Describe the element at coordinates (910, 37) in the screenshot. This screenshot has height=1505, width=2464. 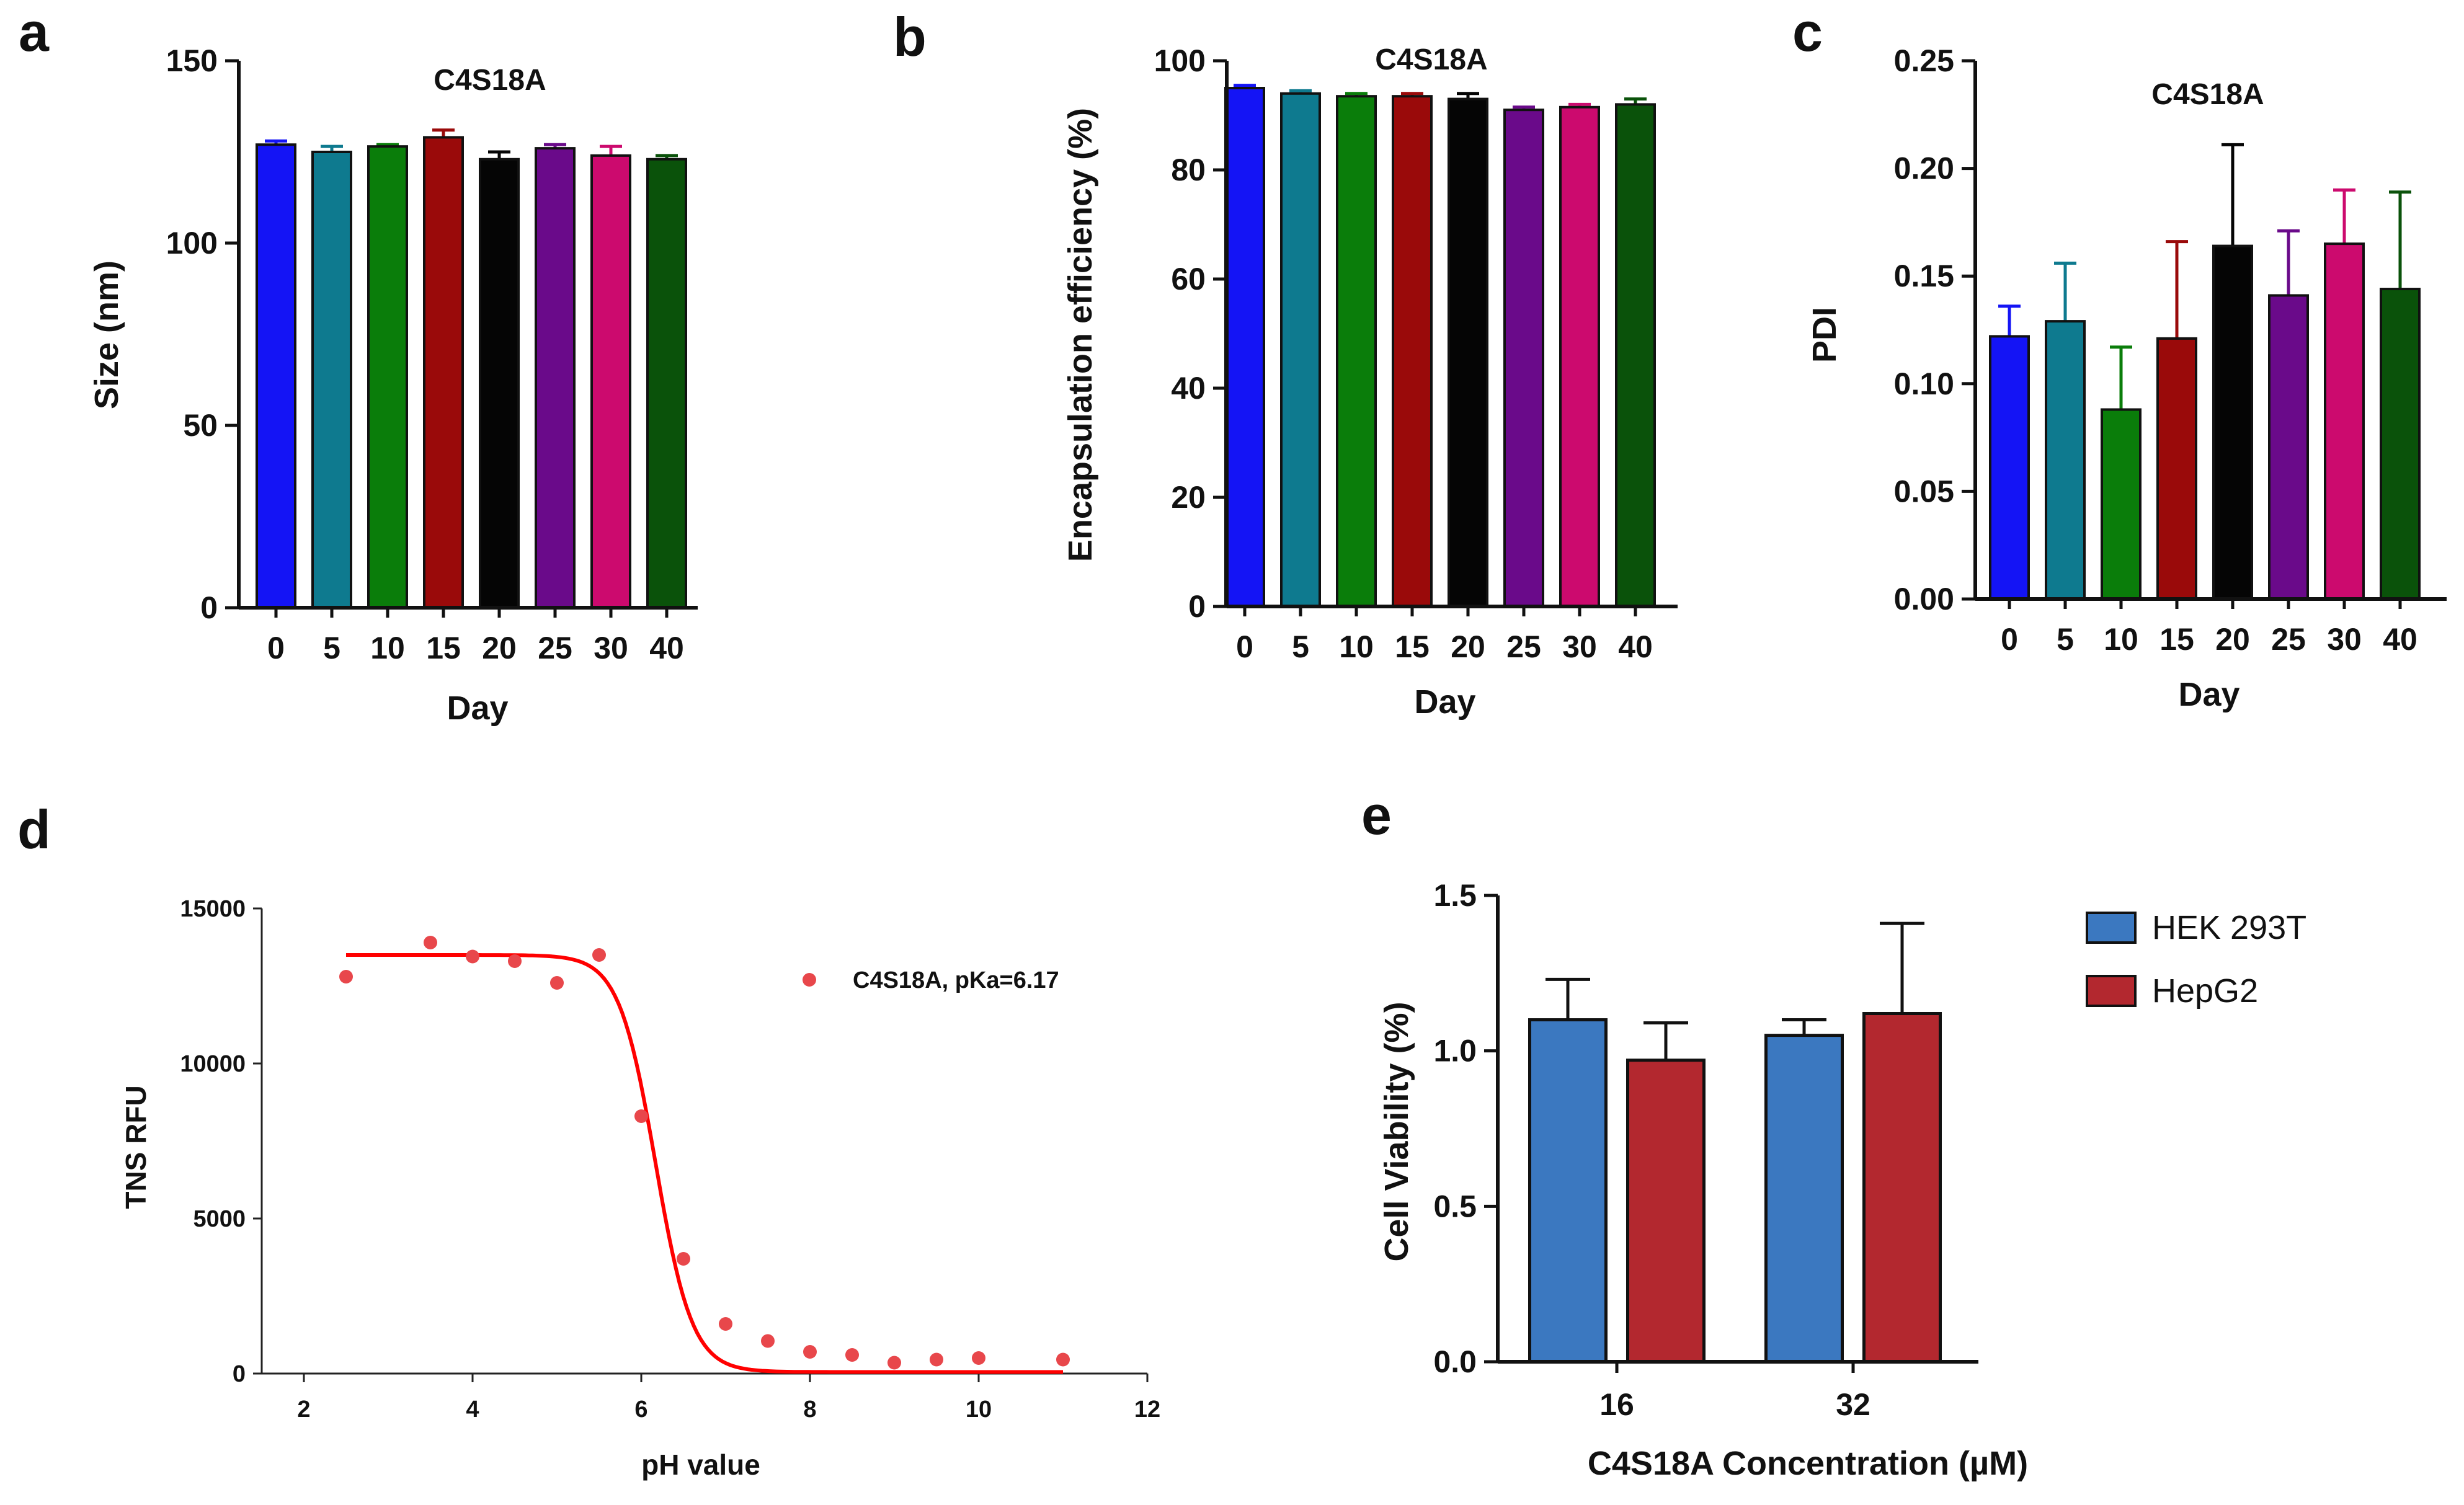
I see `panel-letter-b: b` at that location.